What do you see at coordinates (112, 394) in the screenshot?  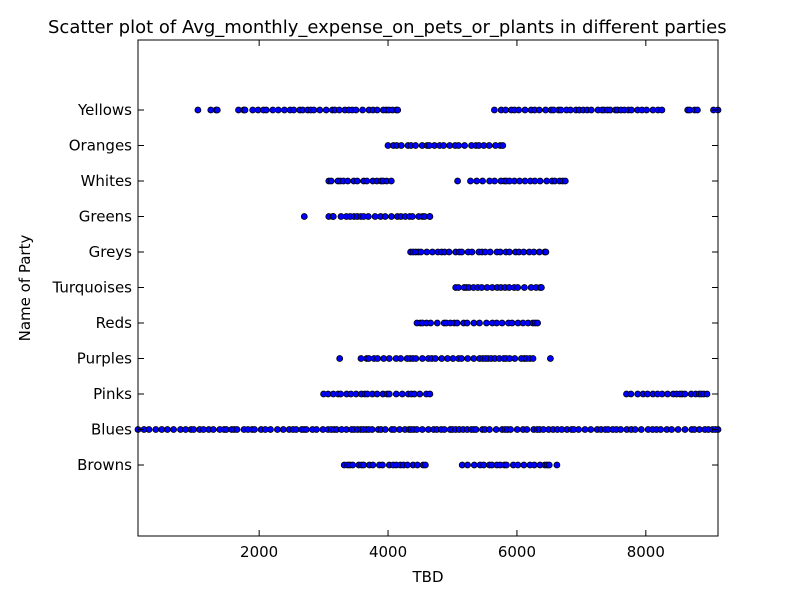 I see `y-tick-label-pinks: Pinks` at bounding box center [112, 394].